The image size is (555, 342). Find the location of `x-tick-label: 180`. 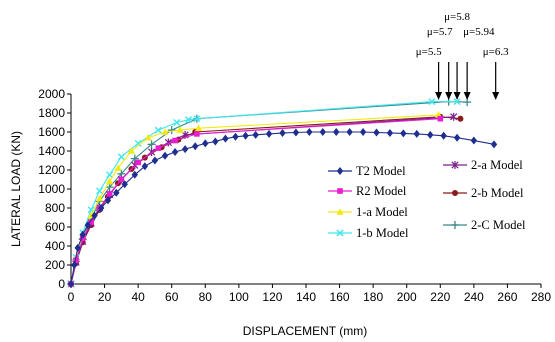

x-tick-label: 180 is located at coordinates (373, 297).